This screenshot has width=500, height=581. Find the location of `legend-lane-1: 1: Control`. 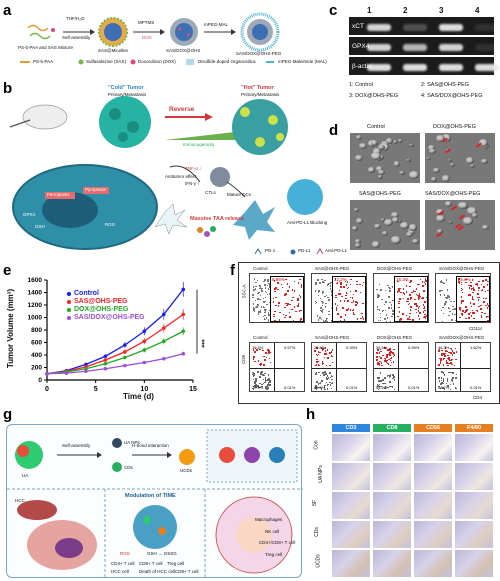

legend-lane-1: 1: Control is located at coordinates (361, 85).